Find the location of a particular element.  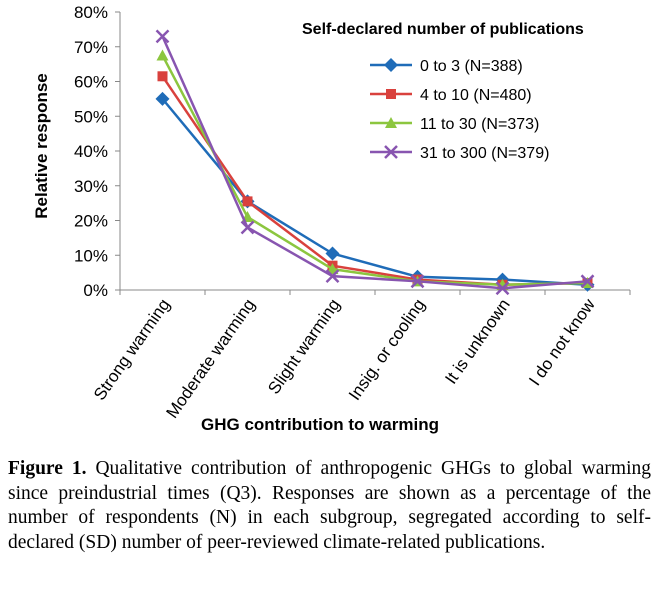

legend-label: 0 to 3 (N=388) is located at coordinates (471, 66).